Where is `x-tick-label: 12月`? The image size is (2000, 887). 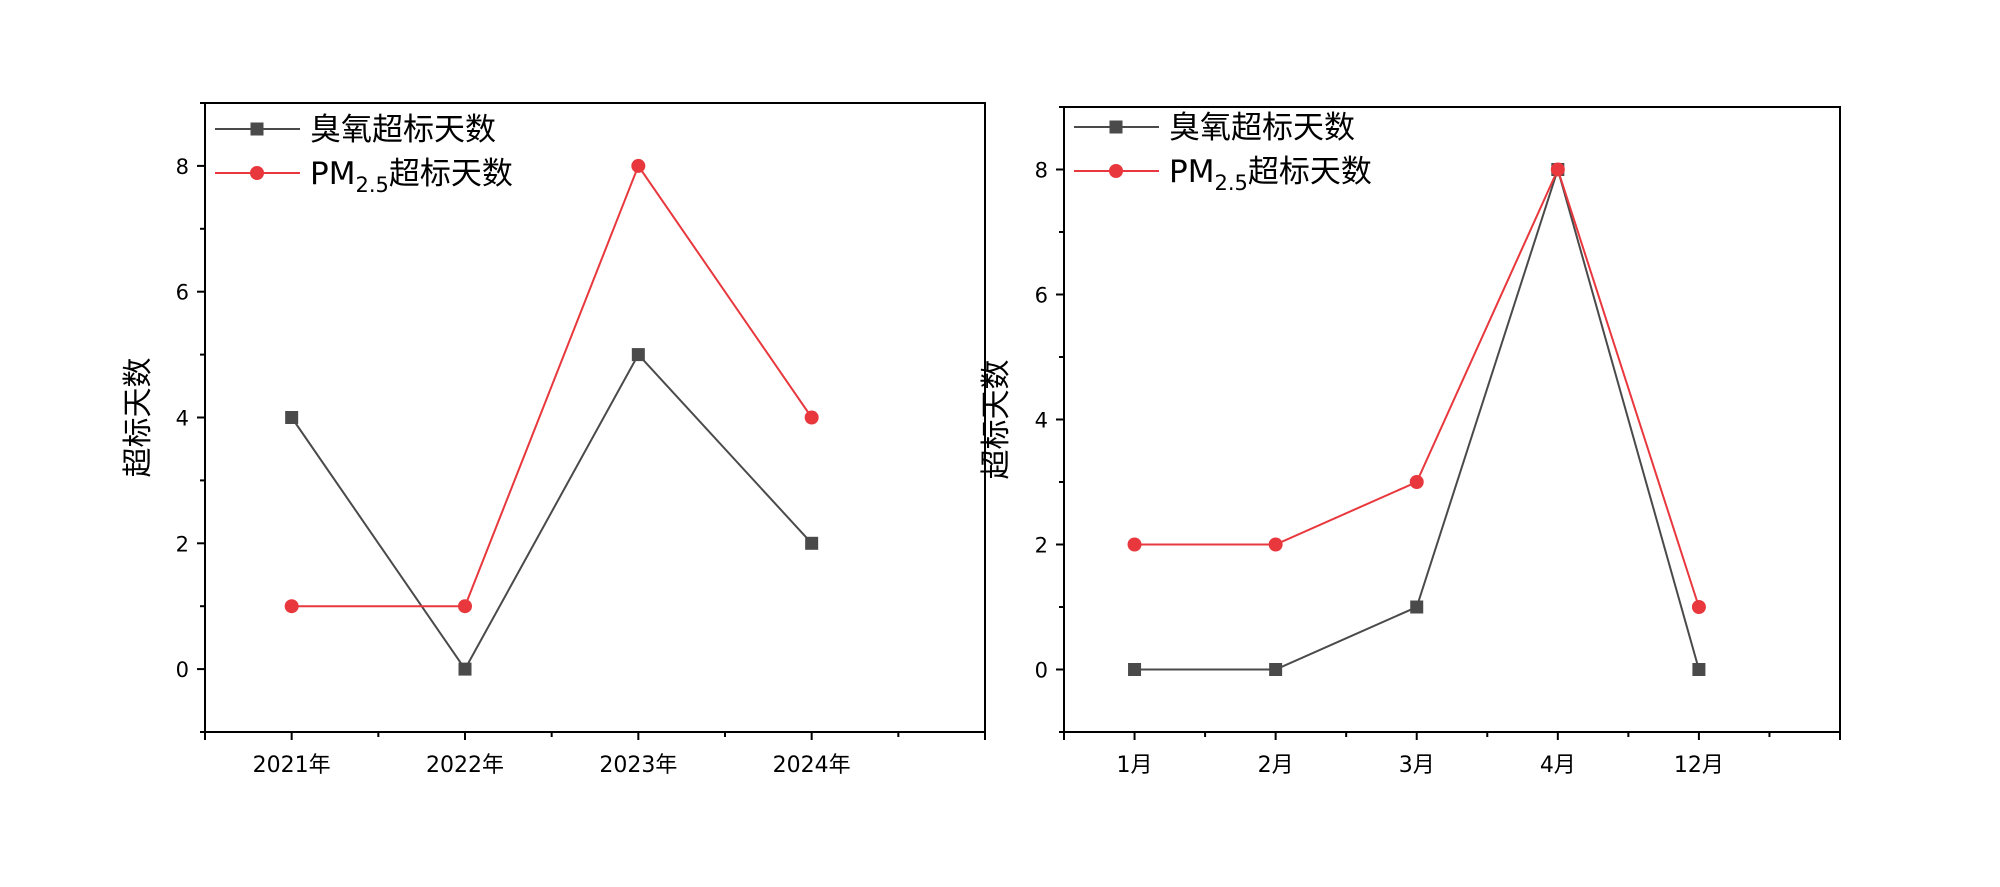 x-tick-label: 12月 is located at coordinates (1699, 765).